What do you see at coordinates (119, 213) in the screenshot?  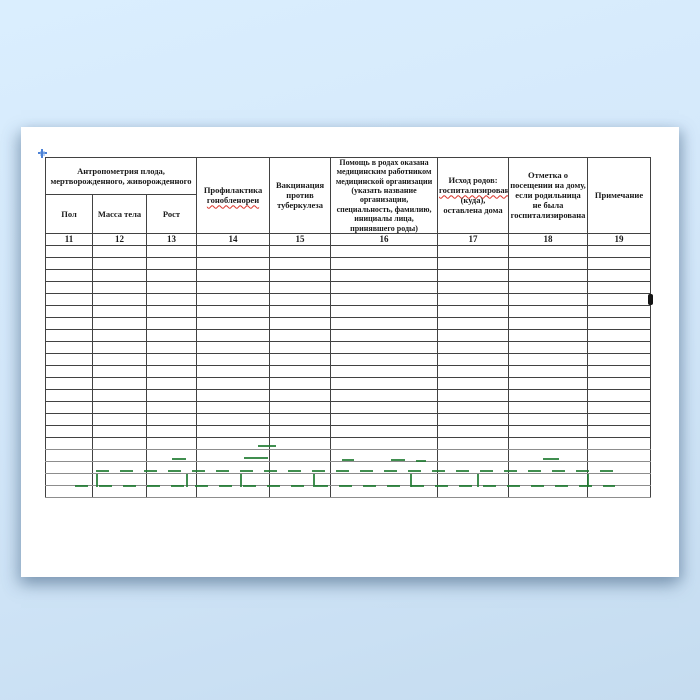 I see `col-header-mass: Масса тела` at bounding box center [119, 213].